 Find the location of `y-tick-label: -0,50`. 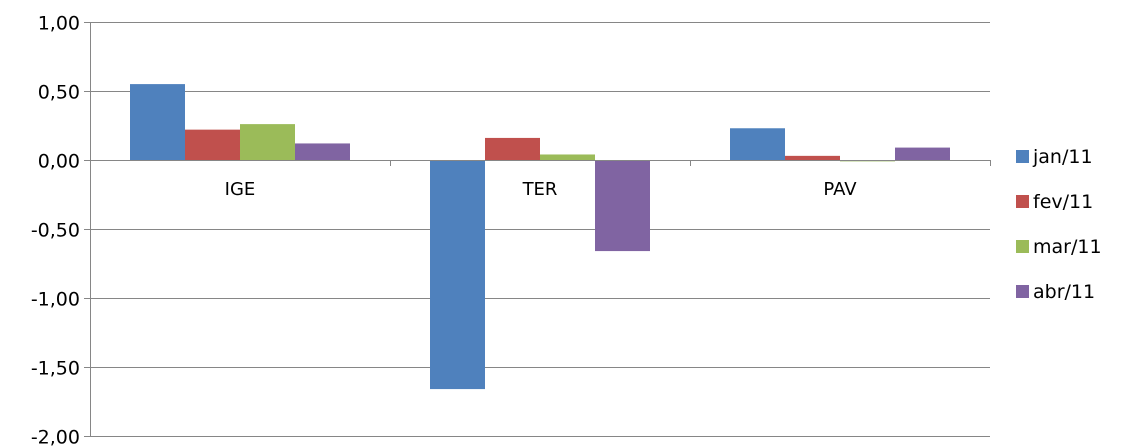

y-tick-label: -0,50 is located at coordinates (55, 231).